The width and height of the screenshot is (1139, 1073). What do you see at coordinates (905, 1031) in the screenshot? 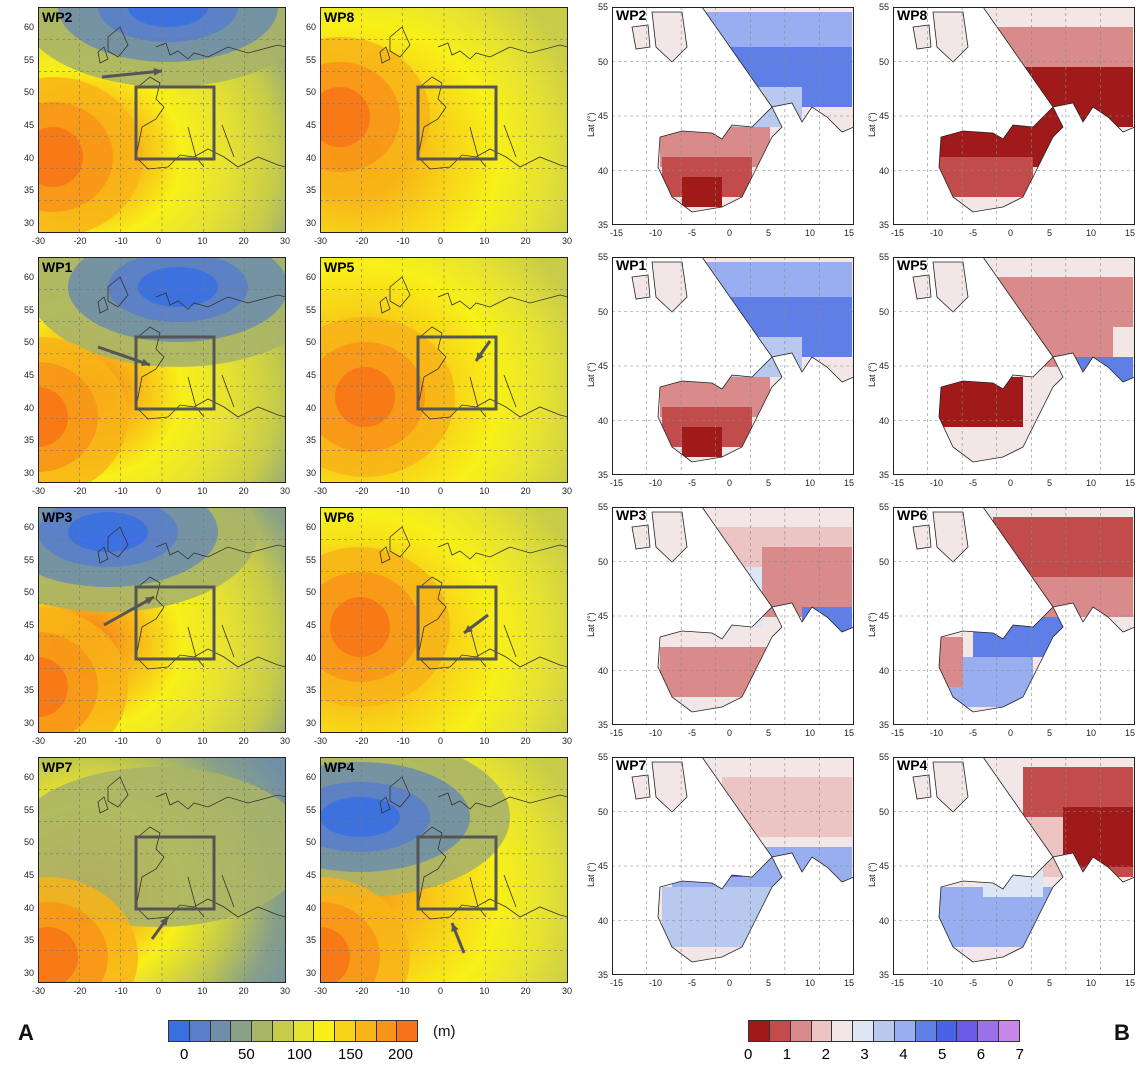
I see `colorbar-b-swatch` at bounding box center [905, 1031].